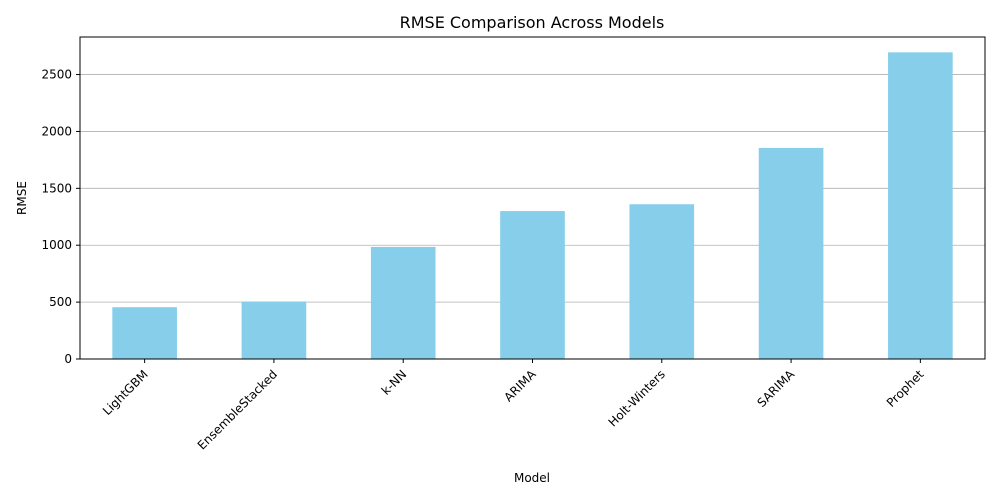 Image resolution: width=1000 pixels, height=500 pixels. Describe the element at coordinates (56, 188) in the screenshot. I see `y-tick-label: 1500` at that location.